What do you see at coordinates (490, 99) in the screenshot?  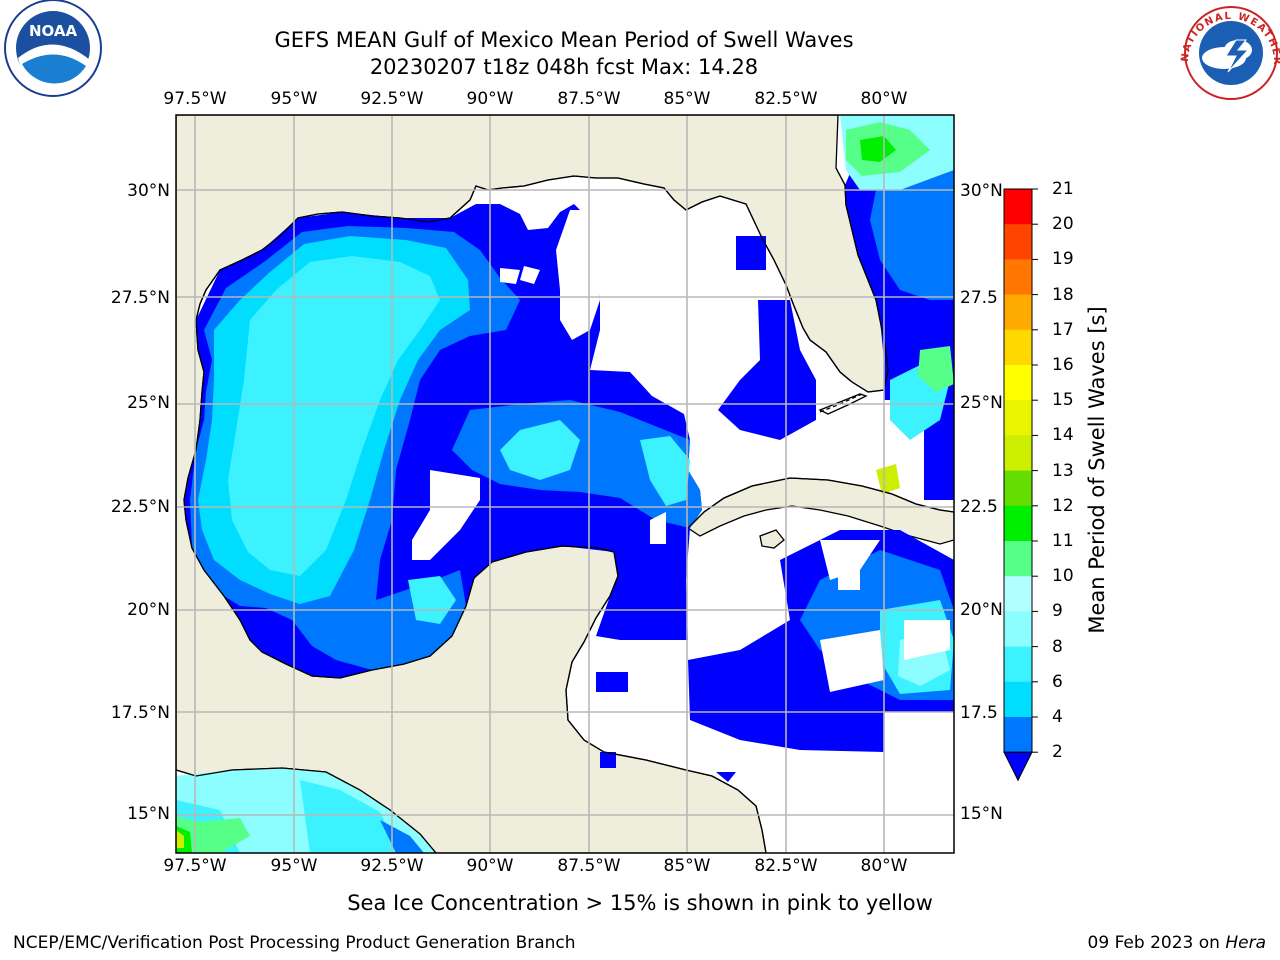 I see `lon-tick-top: 90°W` at bounding box center [490, 99].